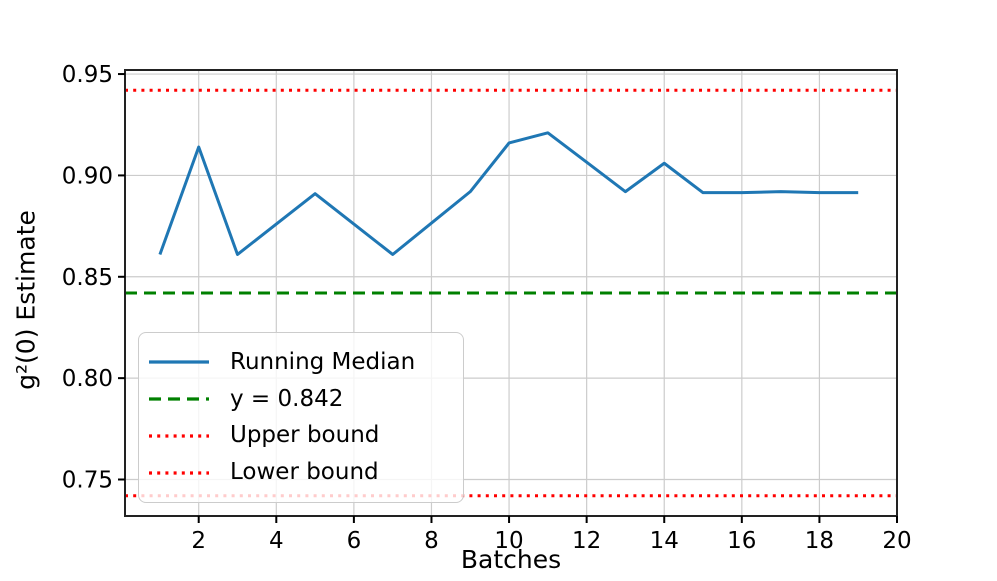 The image size is (997, 581). I want to click on legend-item: Lower bound, so click(301, 472).